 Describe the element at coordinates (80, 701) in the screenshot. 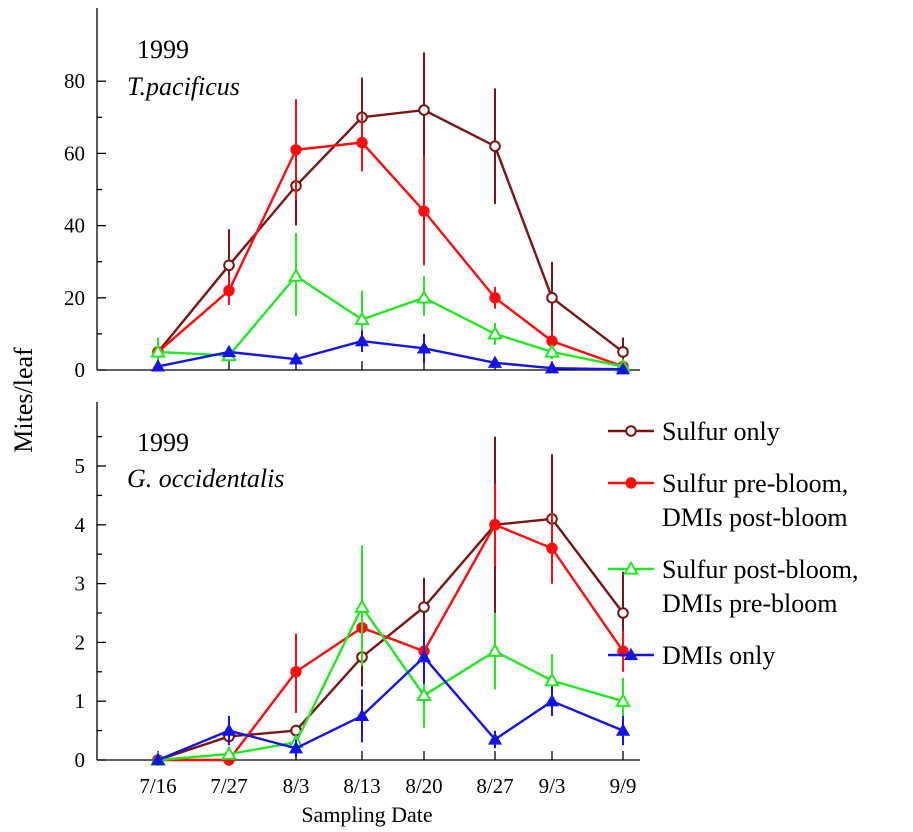

I see `y-tick-label: 1` at that location.